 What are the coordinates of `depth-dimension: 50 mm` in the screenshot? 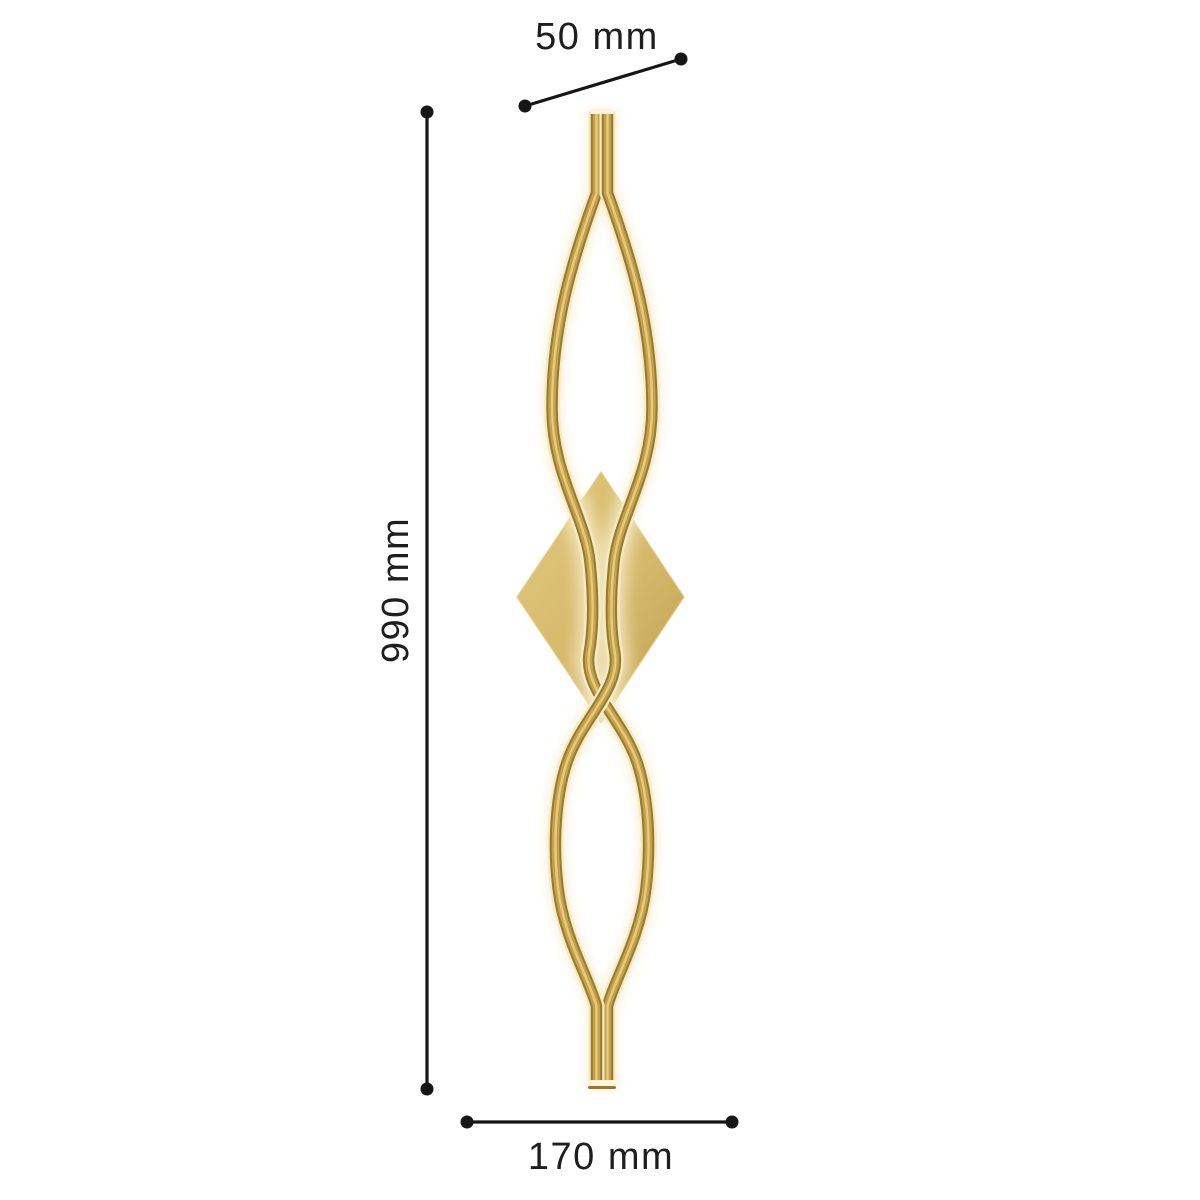 It's located at (603, 64).